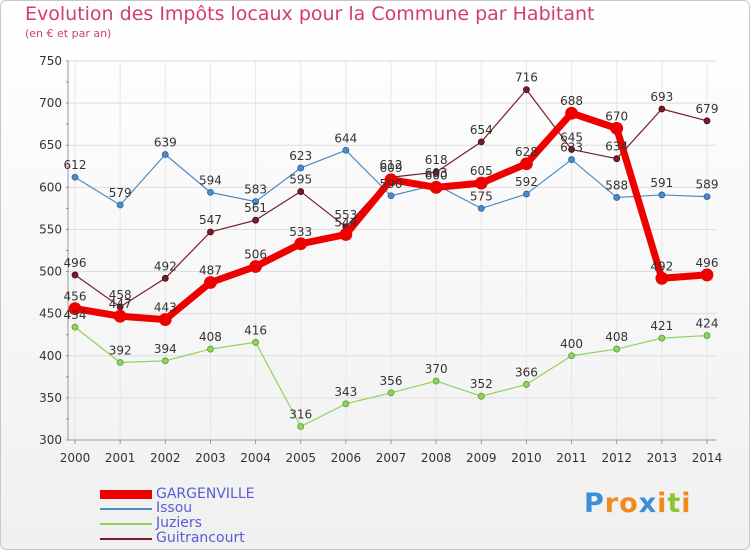 This screenshot has width=750, height=550. What do you see at coordinates (255, 342) in the screenshot?
I see `data-point-juziers-2004` at bounding box center [255, 342].